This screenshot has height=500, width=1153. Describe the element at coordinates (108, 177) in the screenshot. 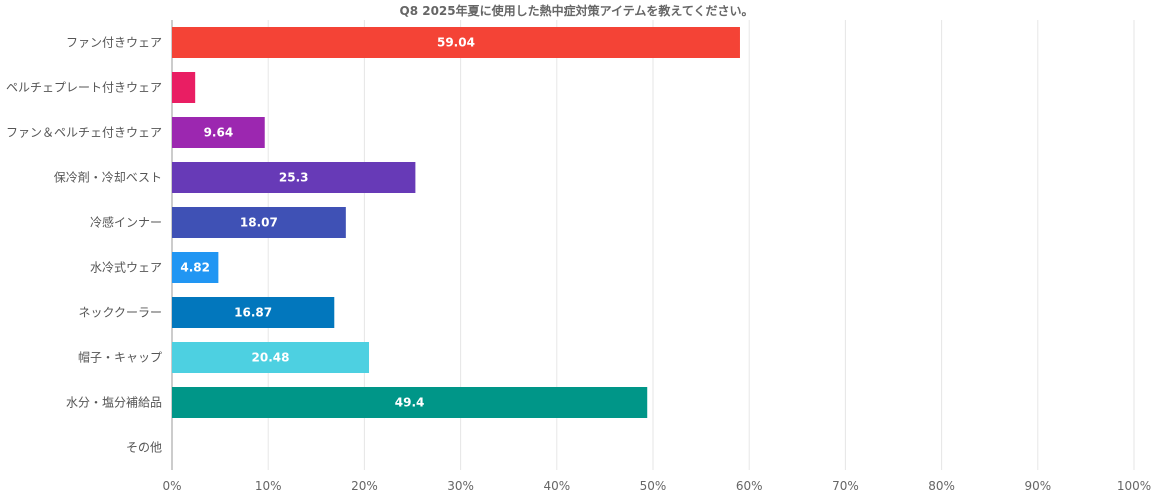

I see `category-label: 保冷剤・冷却ベスト` at that location.